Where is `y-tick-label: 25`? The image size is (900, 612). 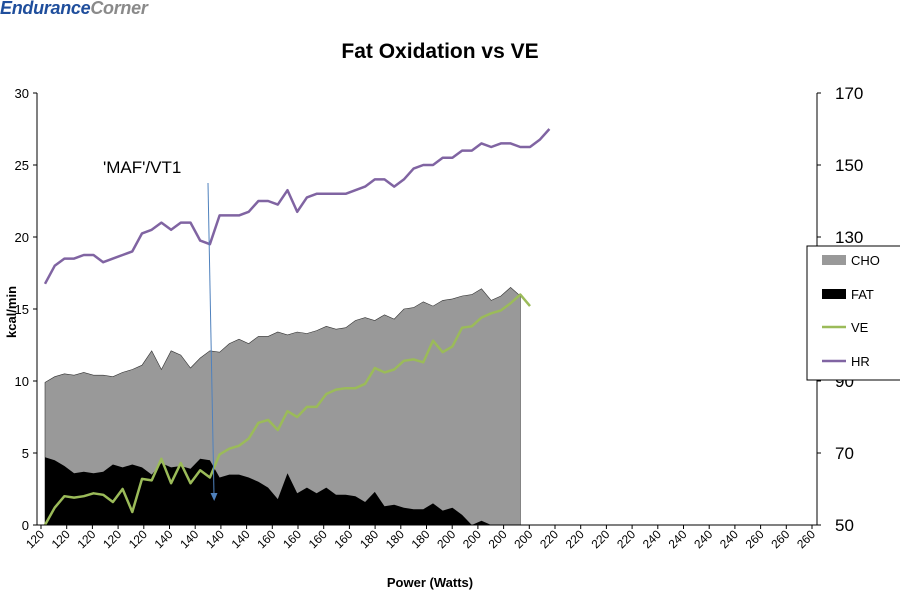
y-tick-label: 25 is located at coordinates (22, 165).